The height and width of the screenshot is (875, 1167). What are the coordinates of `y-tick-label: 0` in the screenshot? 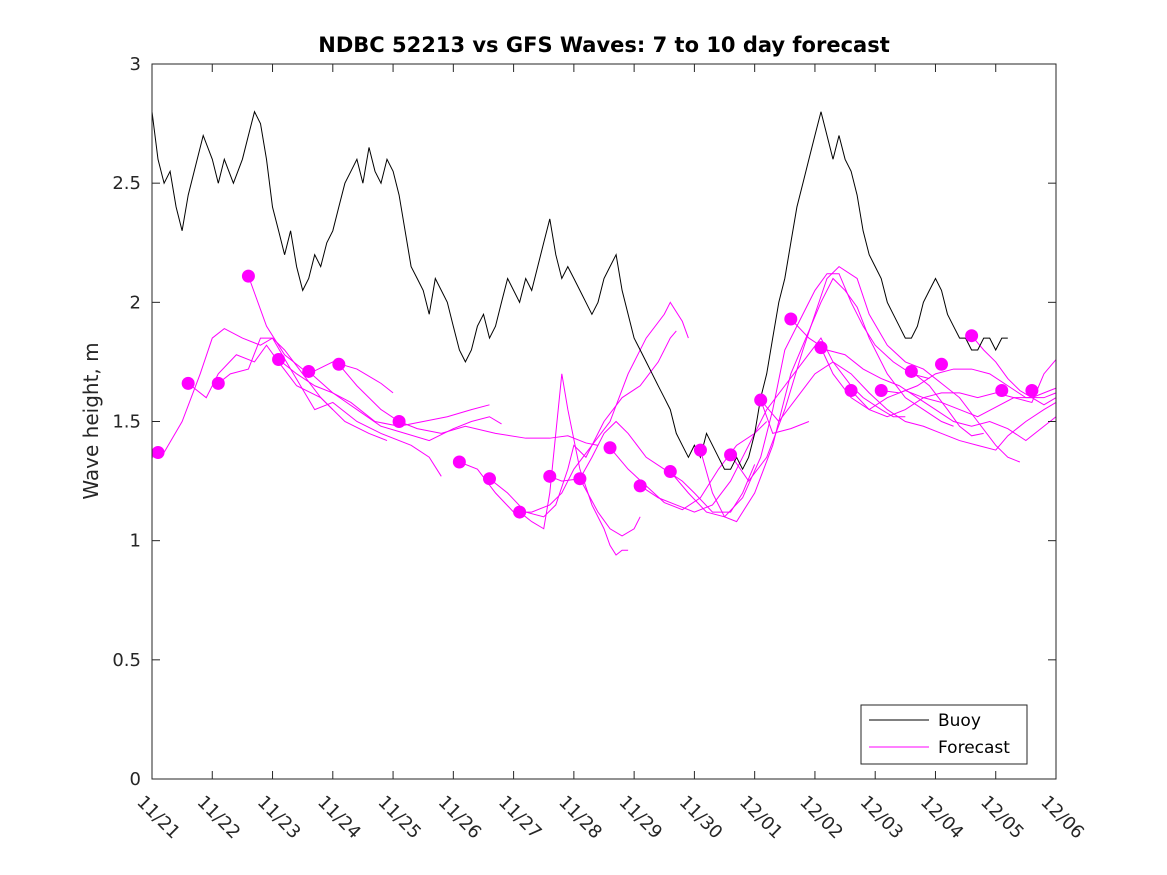 It's located at (135, 779).